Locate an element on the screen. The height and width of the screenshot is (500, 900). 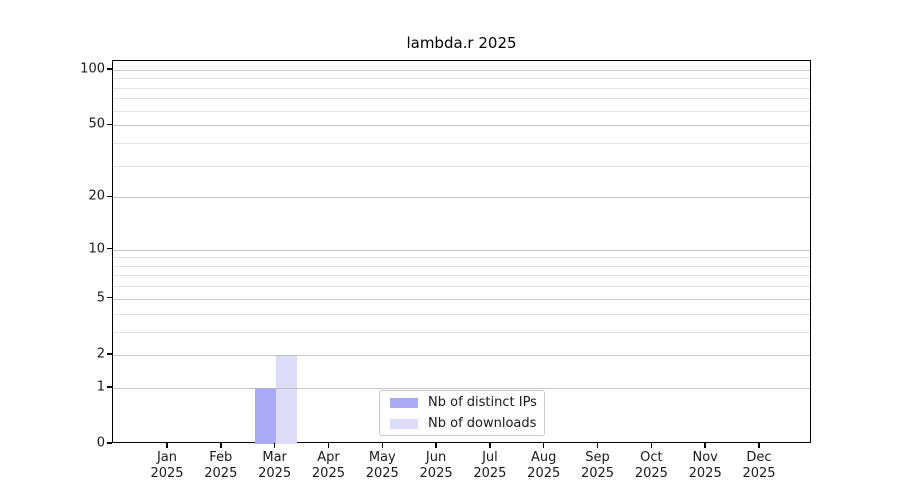
legend-label-downloads: Nb of downloads is located at coordinates (482, 423).